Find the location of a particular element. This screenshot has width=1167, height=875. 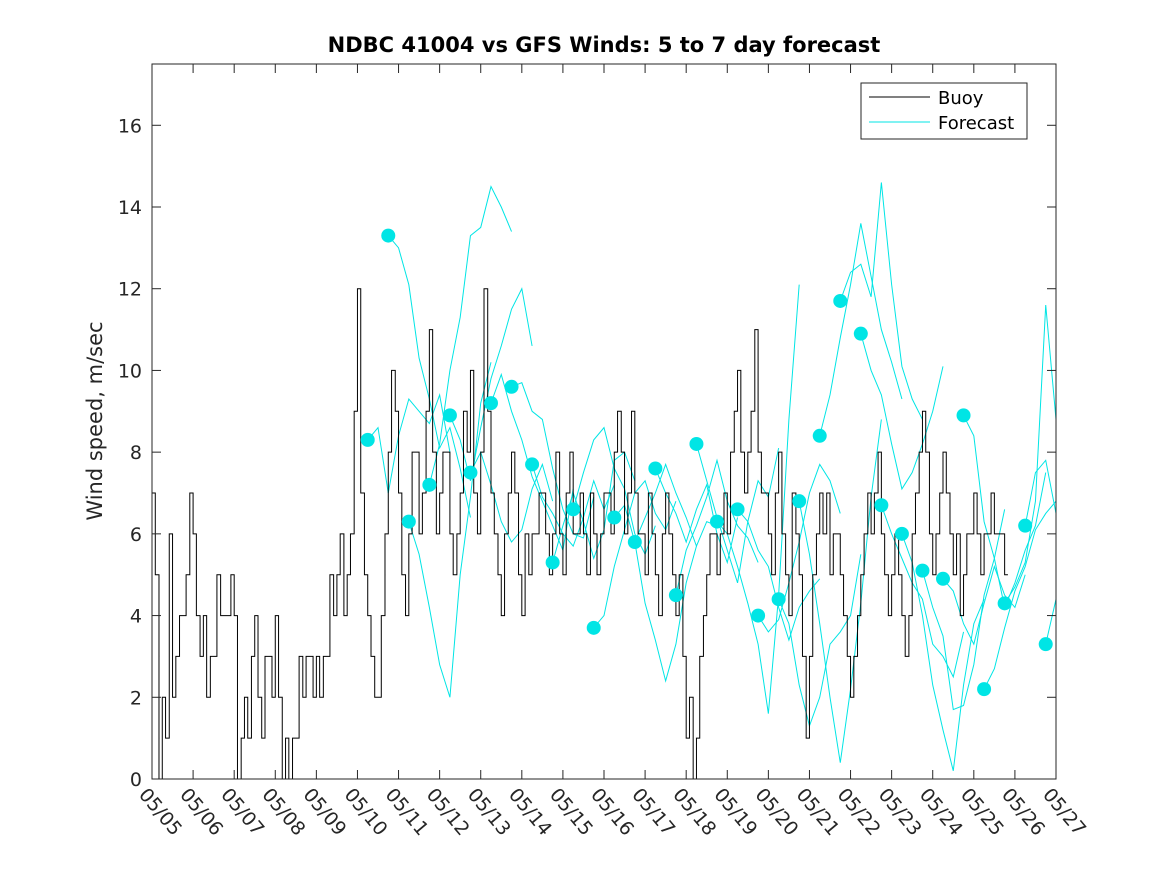

y-tick-label: 4 is located at coordinates (136, 617).